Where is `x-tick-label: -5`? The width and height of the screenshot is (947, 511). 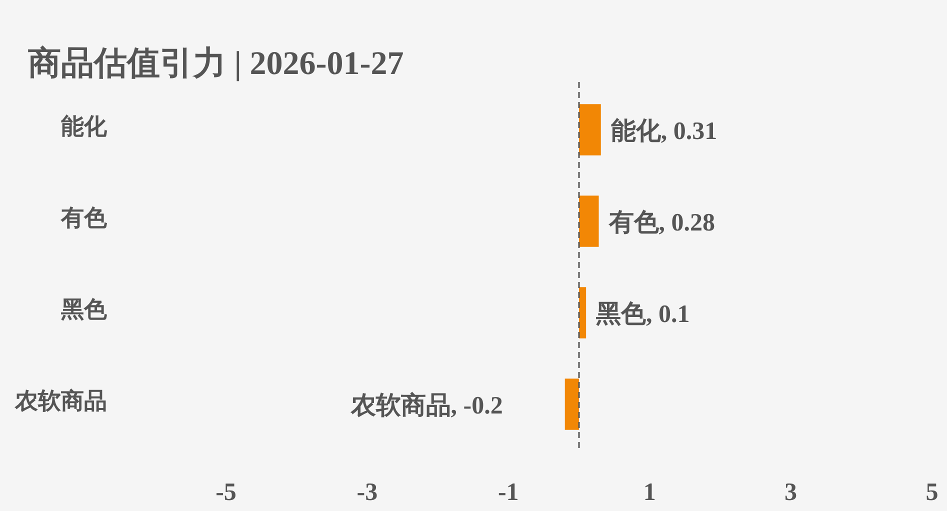 x-tick-label: -5 is located at coordinates (226, 492).